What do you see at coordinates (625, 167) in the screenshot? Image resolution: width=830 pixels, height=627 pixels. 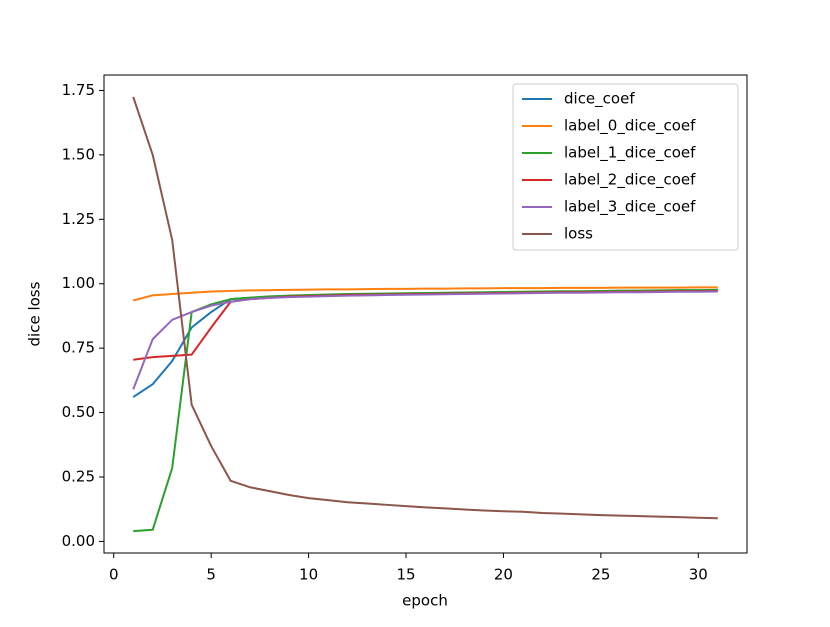 I see `legend-box` at bounding box center [625, 167].